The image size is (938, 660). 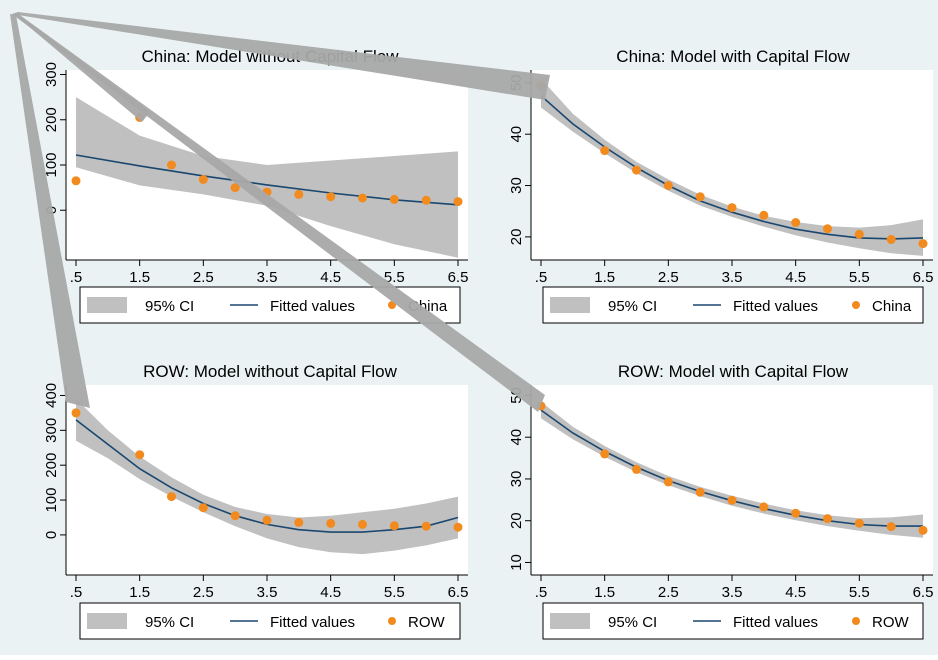 I want to click on legend: 95% CI Fitted values China, so click(x=733, y=305).